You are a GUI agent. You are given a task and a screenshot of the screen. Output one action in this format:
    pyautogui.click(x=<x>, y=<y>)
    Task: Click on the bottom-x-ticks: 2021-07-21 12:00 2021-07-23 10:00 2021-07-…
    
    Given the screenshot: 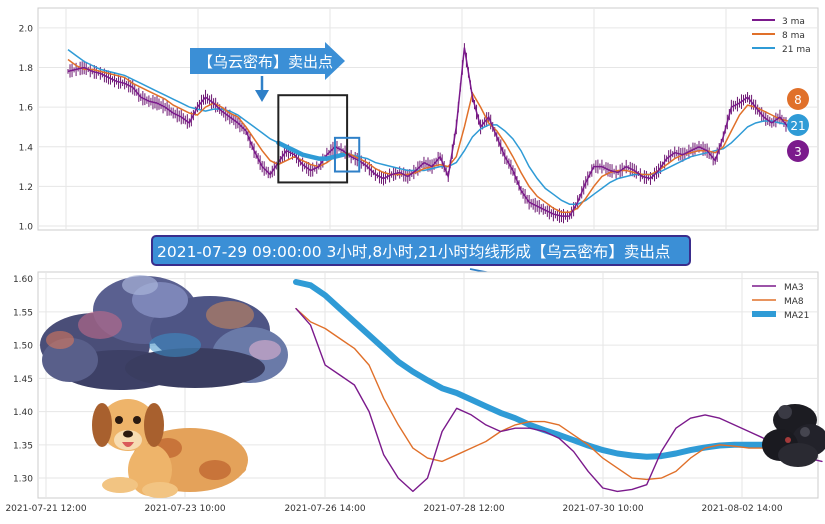 What is the action you would take?
    pyautogui.click(x=393, y=509)
    